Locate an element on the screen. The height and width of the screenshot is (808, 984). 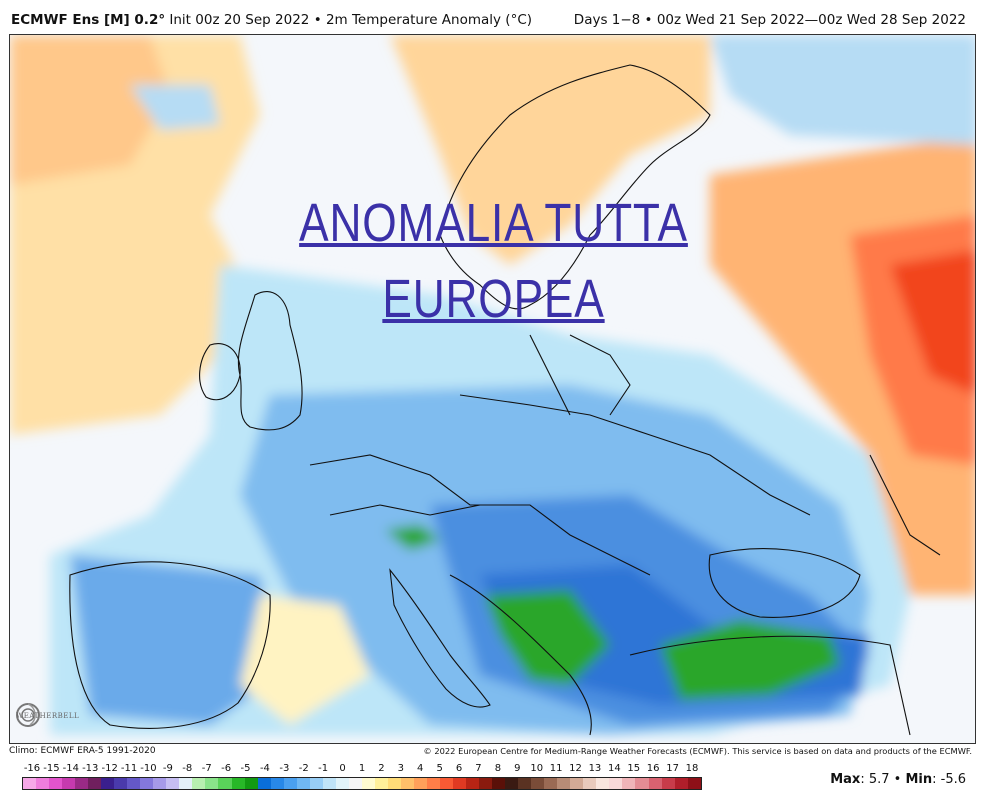
scale-tick-label: -5 is located at coordinates (245, 768).